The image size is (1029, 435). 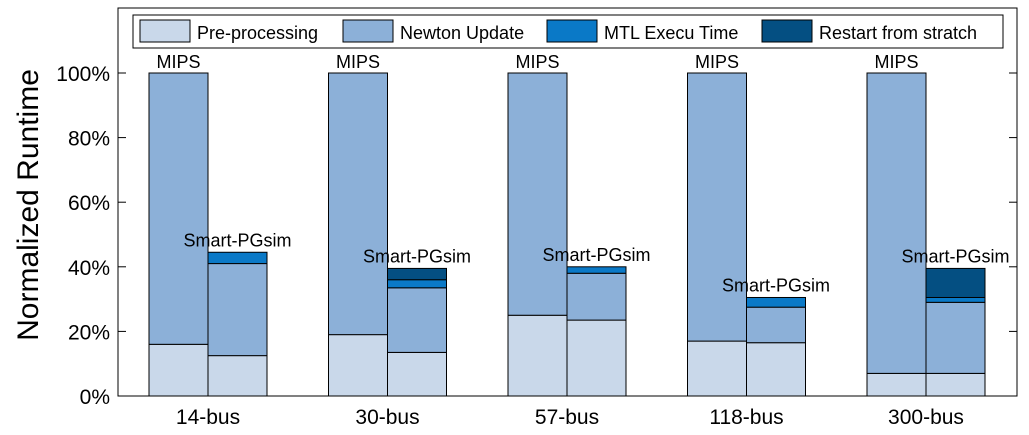 I want to click on x-tick-label-57-bus: 57-bus, so click(x=567, y=417).